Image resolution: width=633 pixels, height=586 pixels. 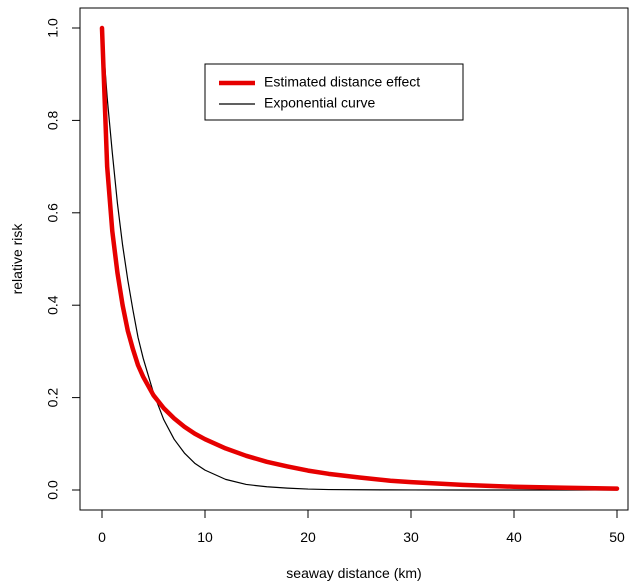 I want to click on y-tick-label: 0.6, so click(x=53, y=213).